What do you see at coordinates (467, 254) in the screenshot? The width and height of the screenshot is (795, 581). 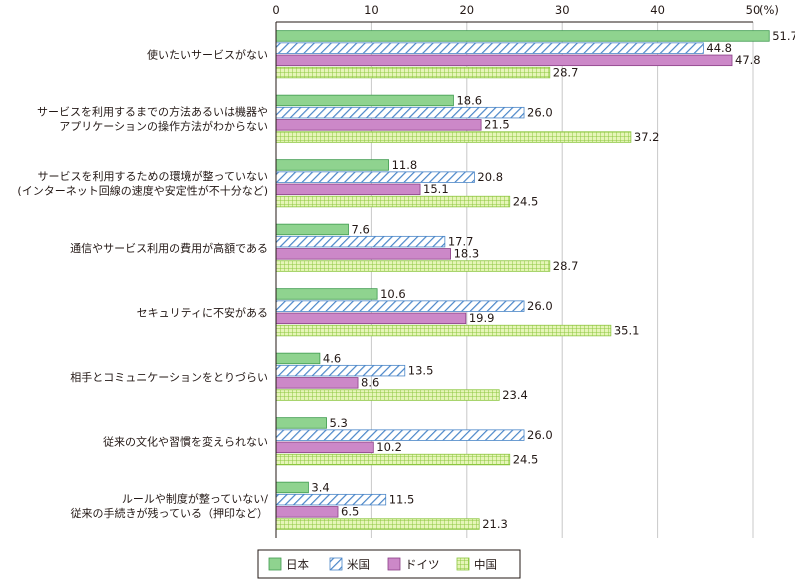 I see `data-label: 18.3` at bounding box center [467, 254].